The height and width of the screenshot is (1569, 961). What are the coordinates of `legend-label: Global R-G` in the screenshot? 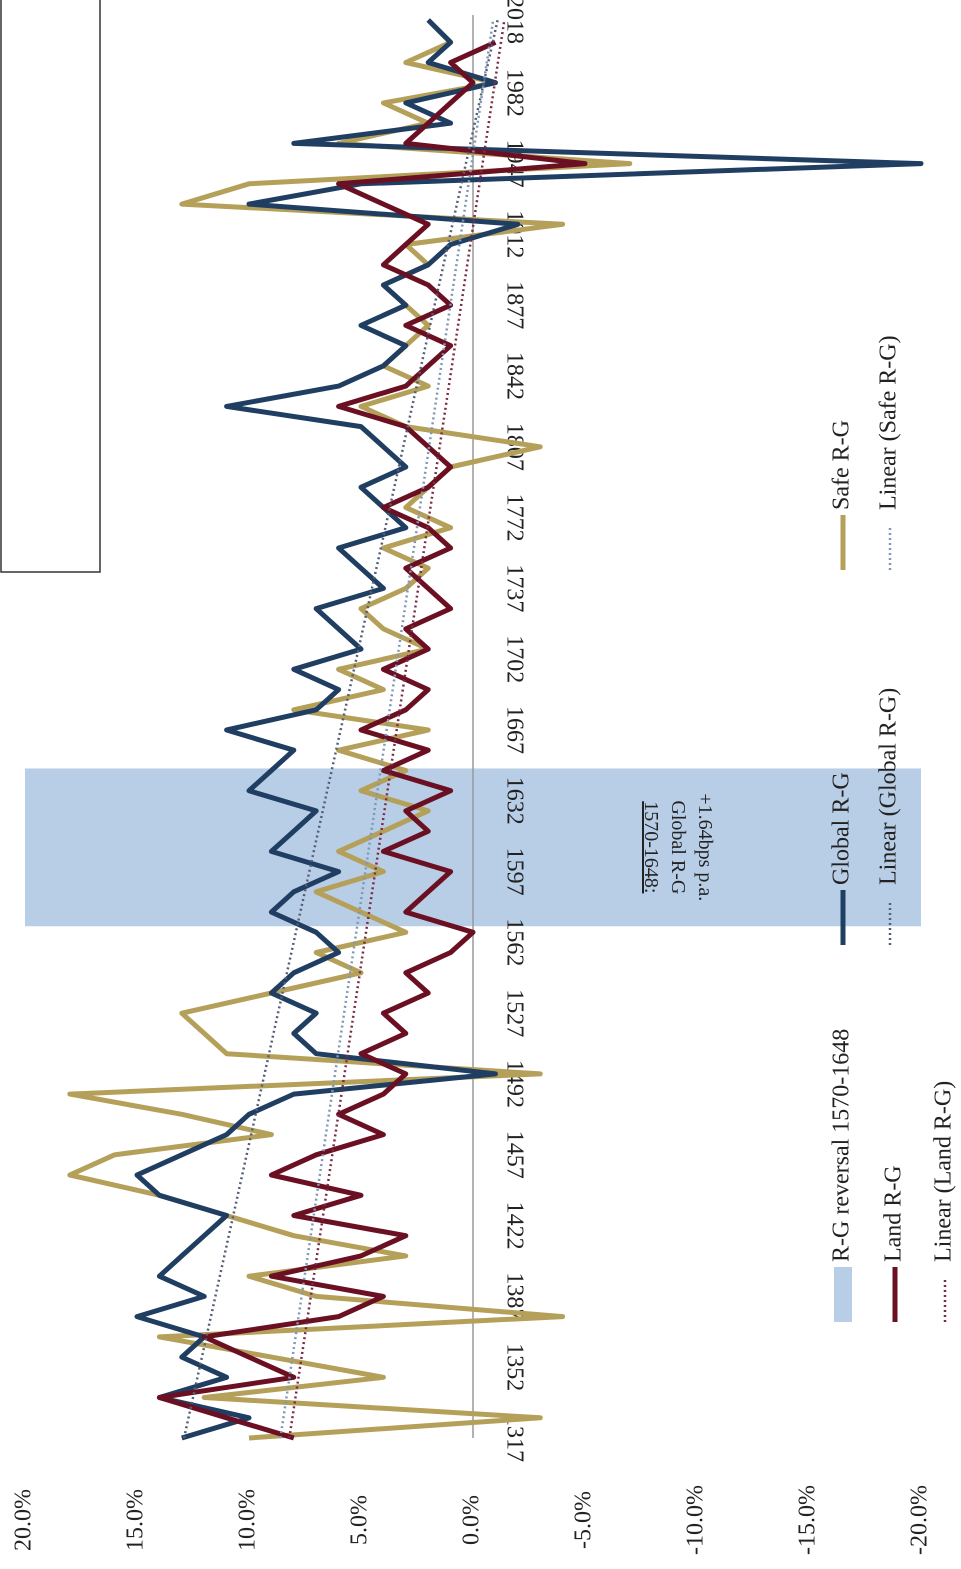 It's located at (842, 828).